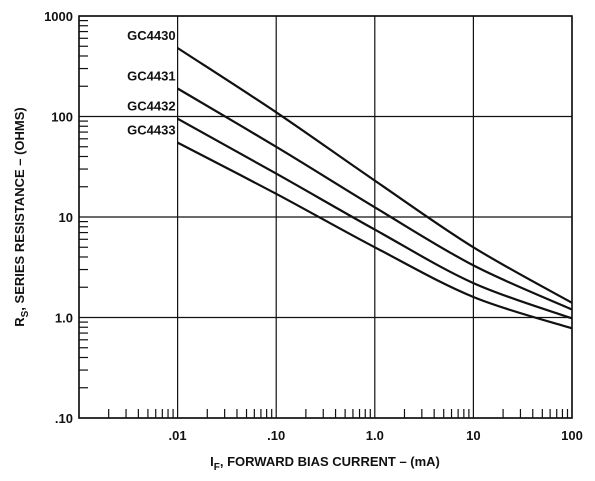 This screenshot has width=595, height=481. What do you see at coordinates (19, 322) in the screenshot?
I see `y-axis-title-main: R` at bounding box center [19, 322].